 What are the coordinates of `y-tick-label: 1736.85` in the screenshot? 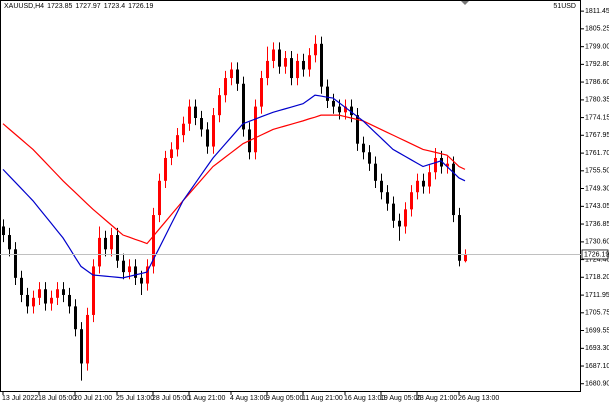 It's located at (597, 224).